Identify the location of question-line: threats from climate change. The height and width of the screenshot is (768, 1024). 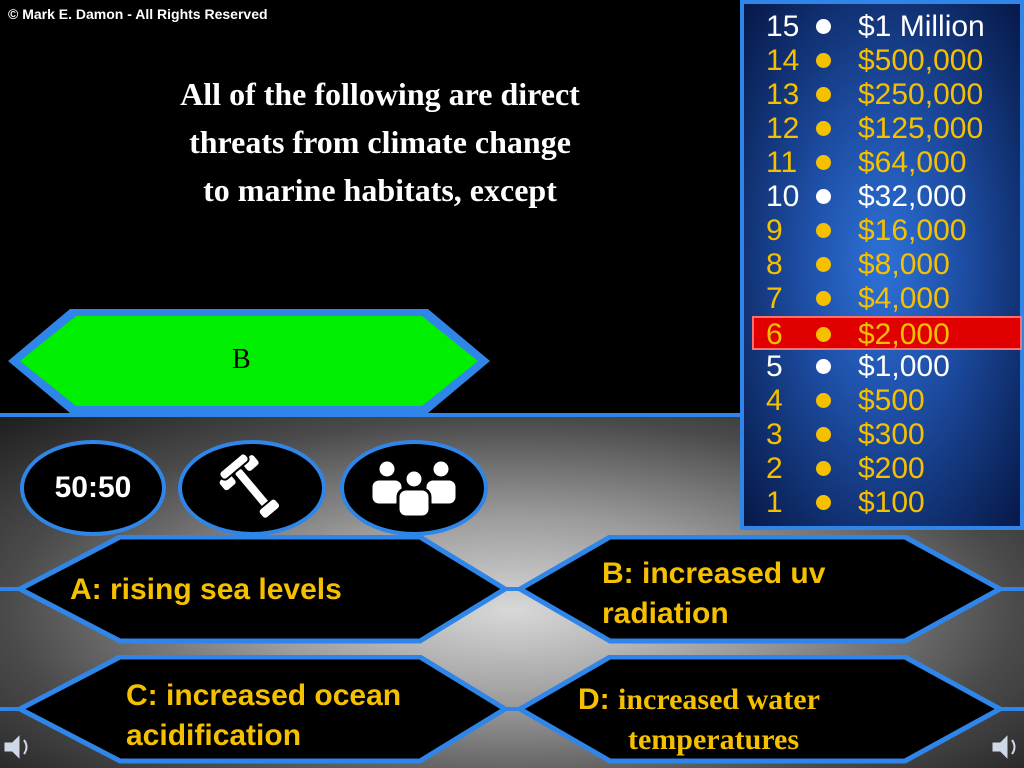
(380, 142).